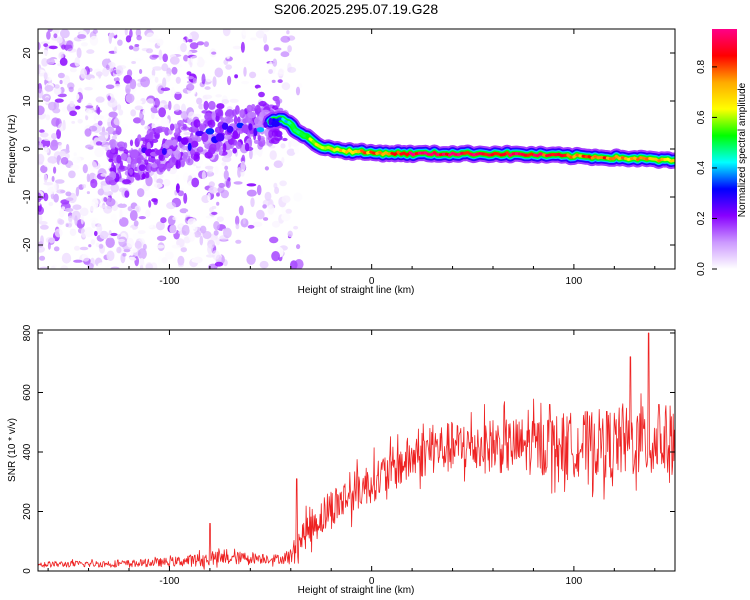 Image resolution: width=750 pixels, height=600 pixels. What do you see at coordinates (356, 290) in the screenshot?
I see `spectrogram-xlabel: Height of straight line (km)` at bounding box center [356, 290].